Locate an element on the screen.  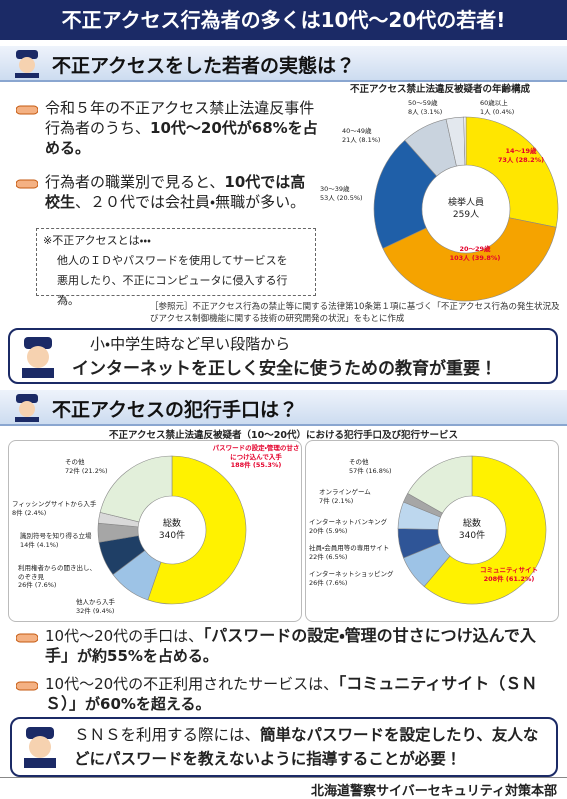
slice-label: その他 57件 (16.8%) is located at coordinates (374, 466).